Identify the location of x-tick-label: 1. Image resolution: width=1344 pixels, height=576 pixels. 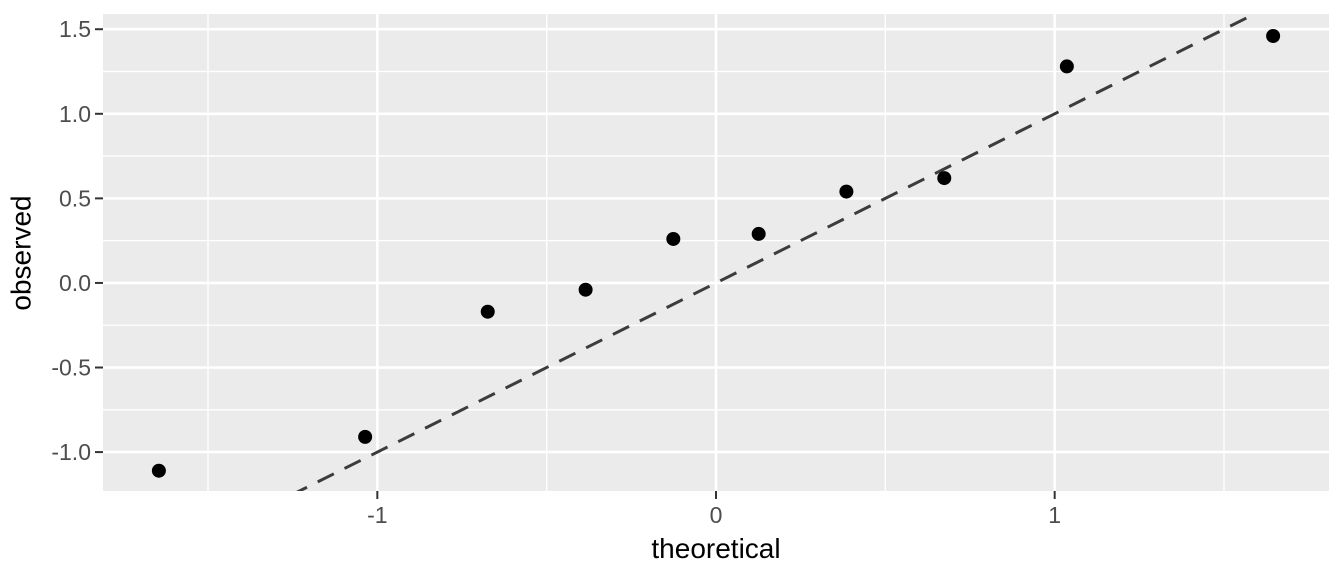
(1054, 515).